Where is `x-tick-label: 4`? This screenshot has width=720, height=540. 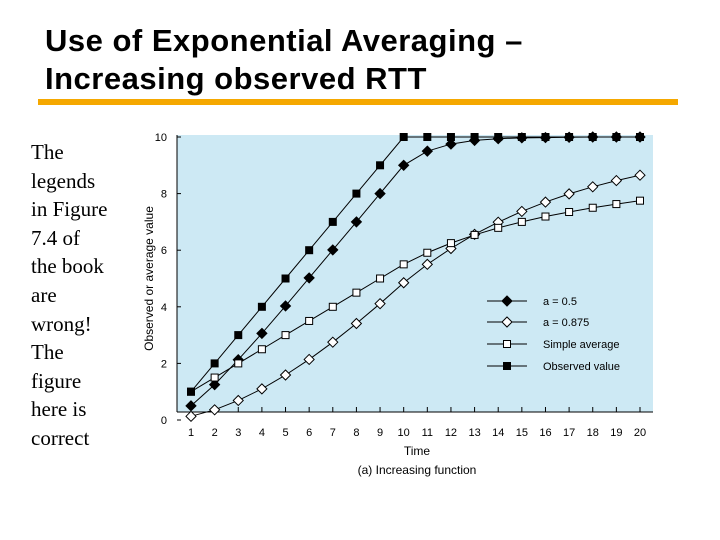 x-tick-label: 4 is located at coordinates (262, 433).